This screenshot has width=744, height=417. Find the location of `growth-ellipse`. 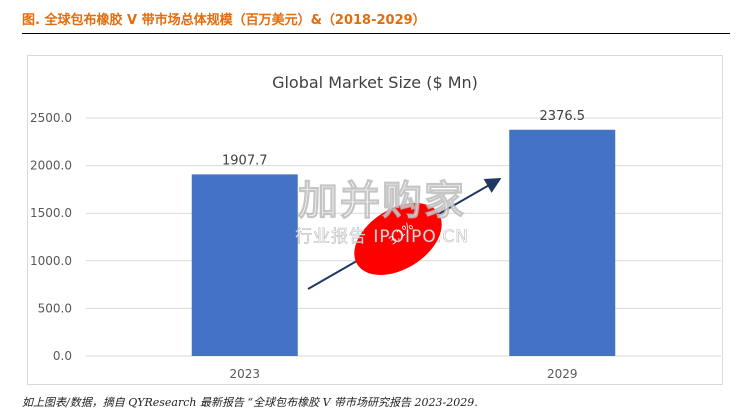

growth-ellipse is located at coordinates (398, 239).